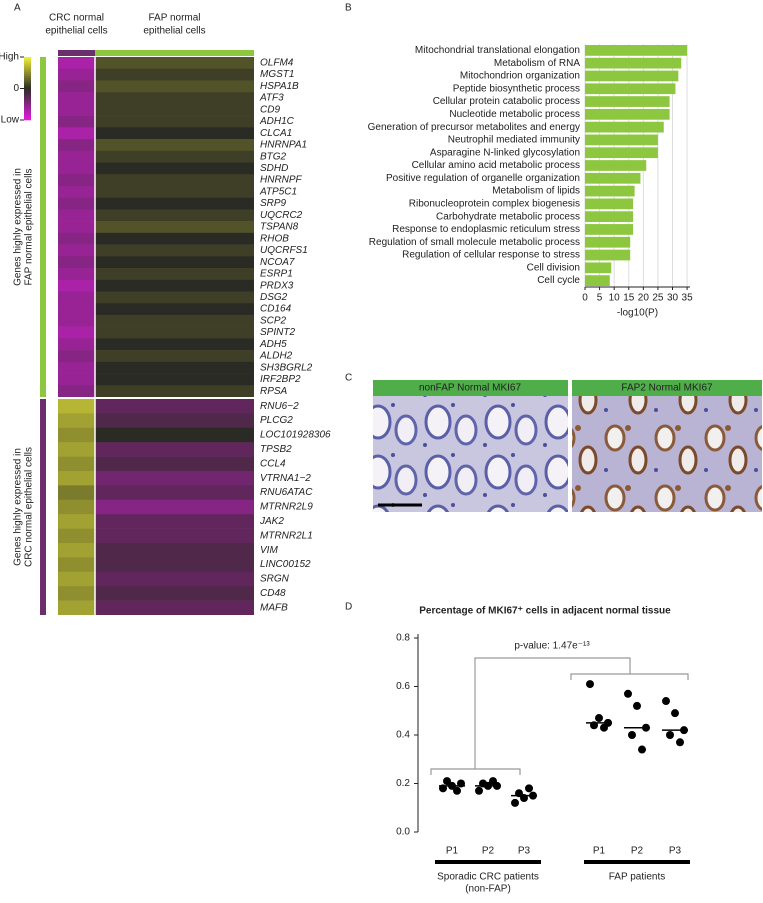 Image resolution: width=763 pixels, height=903 pixels. Describe the element at coordinates (496, 165) in the screenshot. I see `category-label: Cellular amino acid metabolic process` at that location.